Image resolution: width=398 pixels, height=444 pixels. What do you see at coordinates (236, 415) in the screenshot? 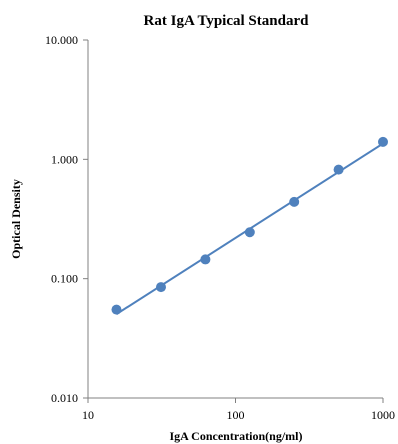
I see `x-tick-label: 100` at bounding box center [236, 415].